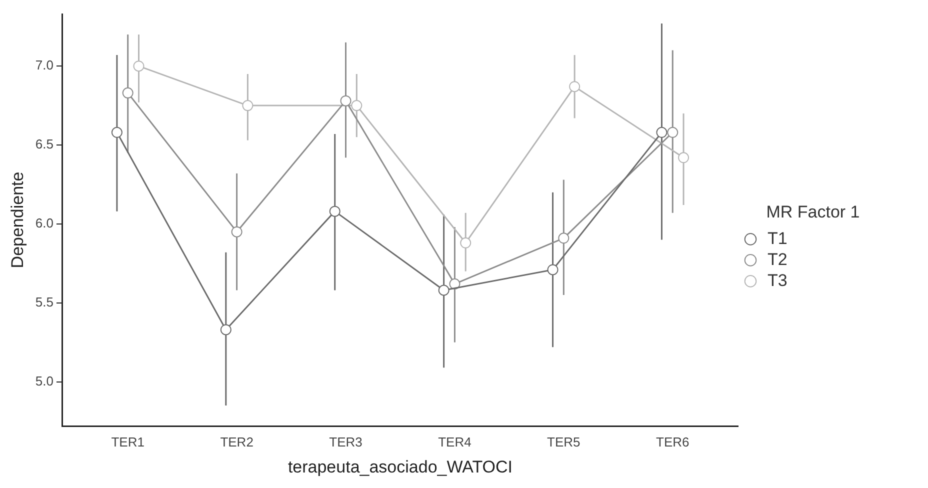  What do you see at coordinates (778, 259) in the screenshot?
I see `legend-label: T2` at bounding box center [778, 259].